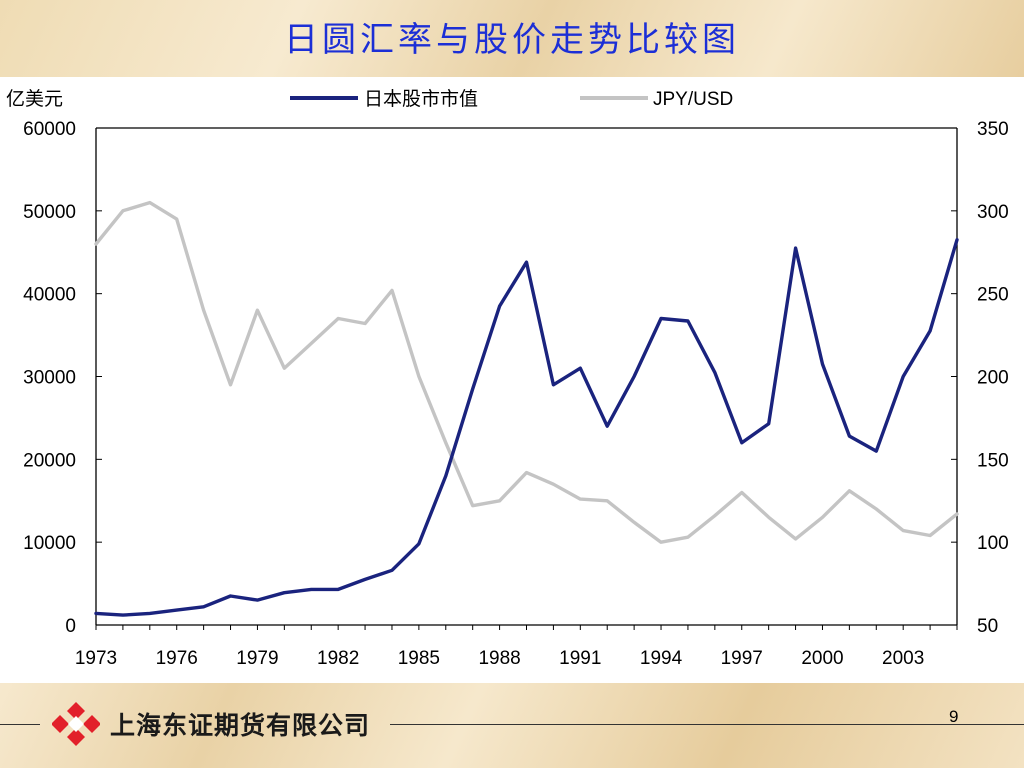 The height and width of the screenshot is (768, 1024). What do you see at coordinates (177, 658) in the screenshot?
I see `x-tick-label: 1976` at bounding box center [177, 658].